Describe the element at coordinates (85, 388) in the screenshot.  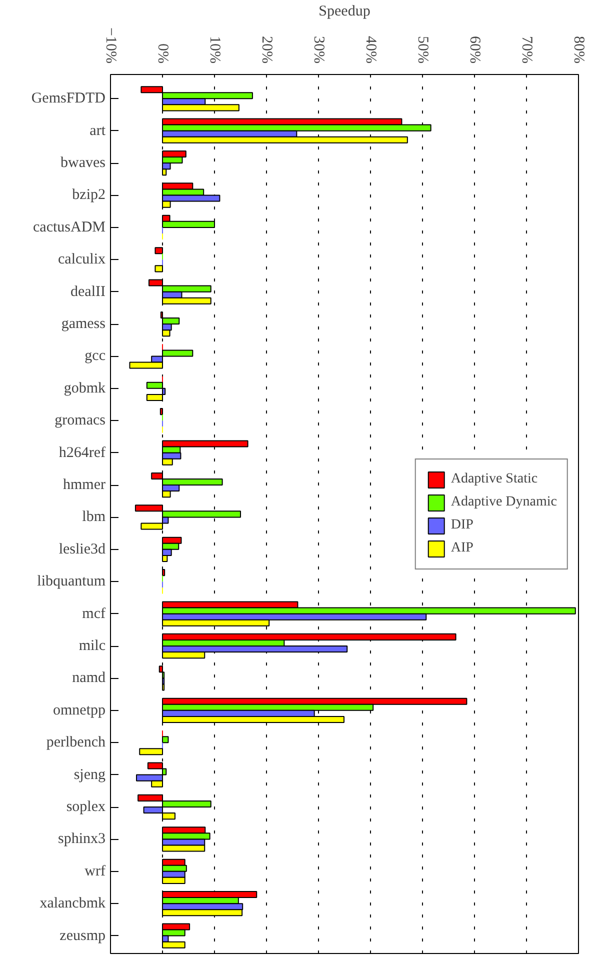
I see `y-tick-label: gobmk` at that location.